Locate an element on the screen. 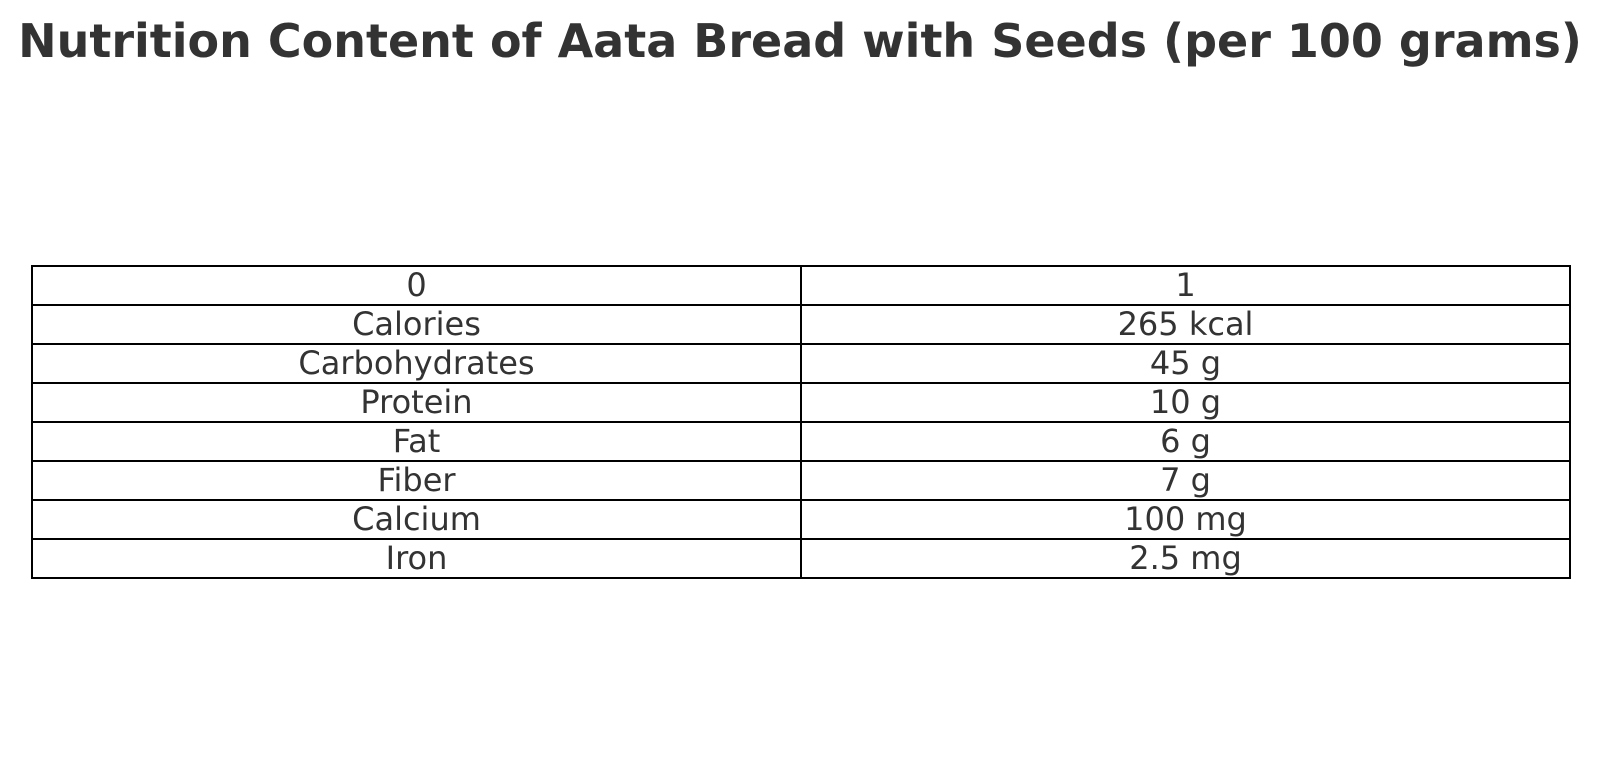  table-row: Protein 10 g is located at coordinates (801, 402).